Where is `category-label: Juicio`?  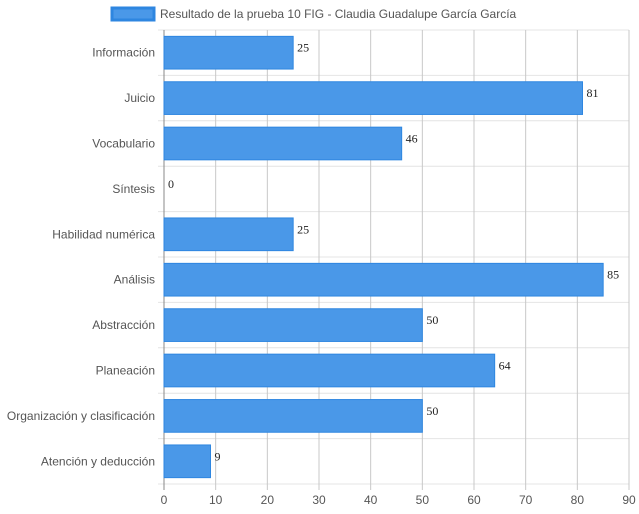 category-label: Juicio is located at coordinates (139, 98).